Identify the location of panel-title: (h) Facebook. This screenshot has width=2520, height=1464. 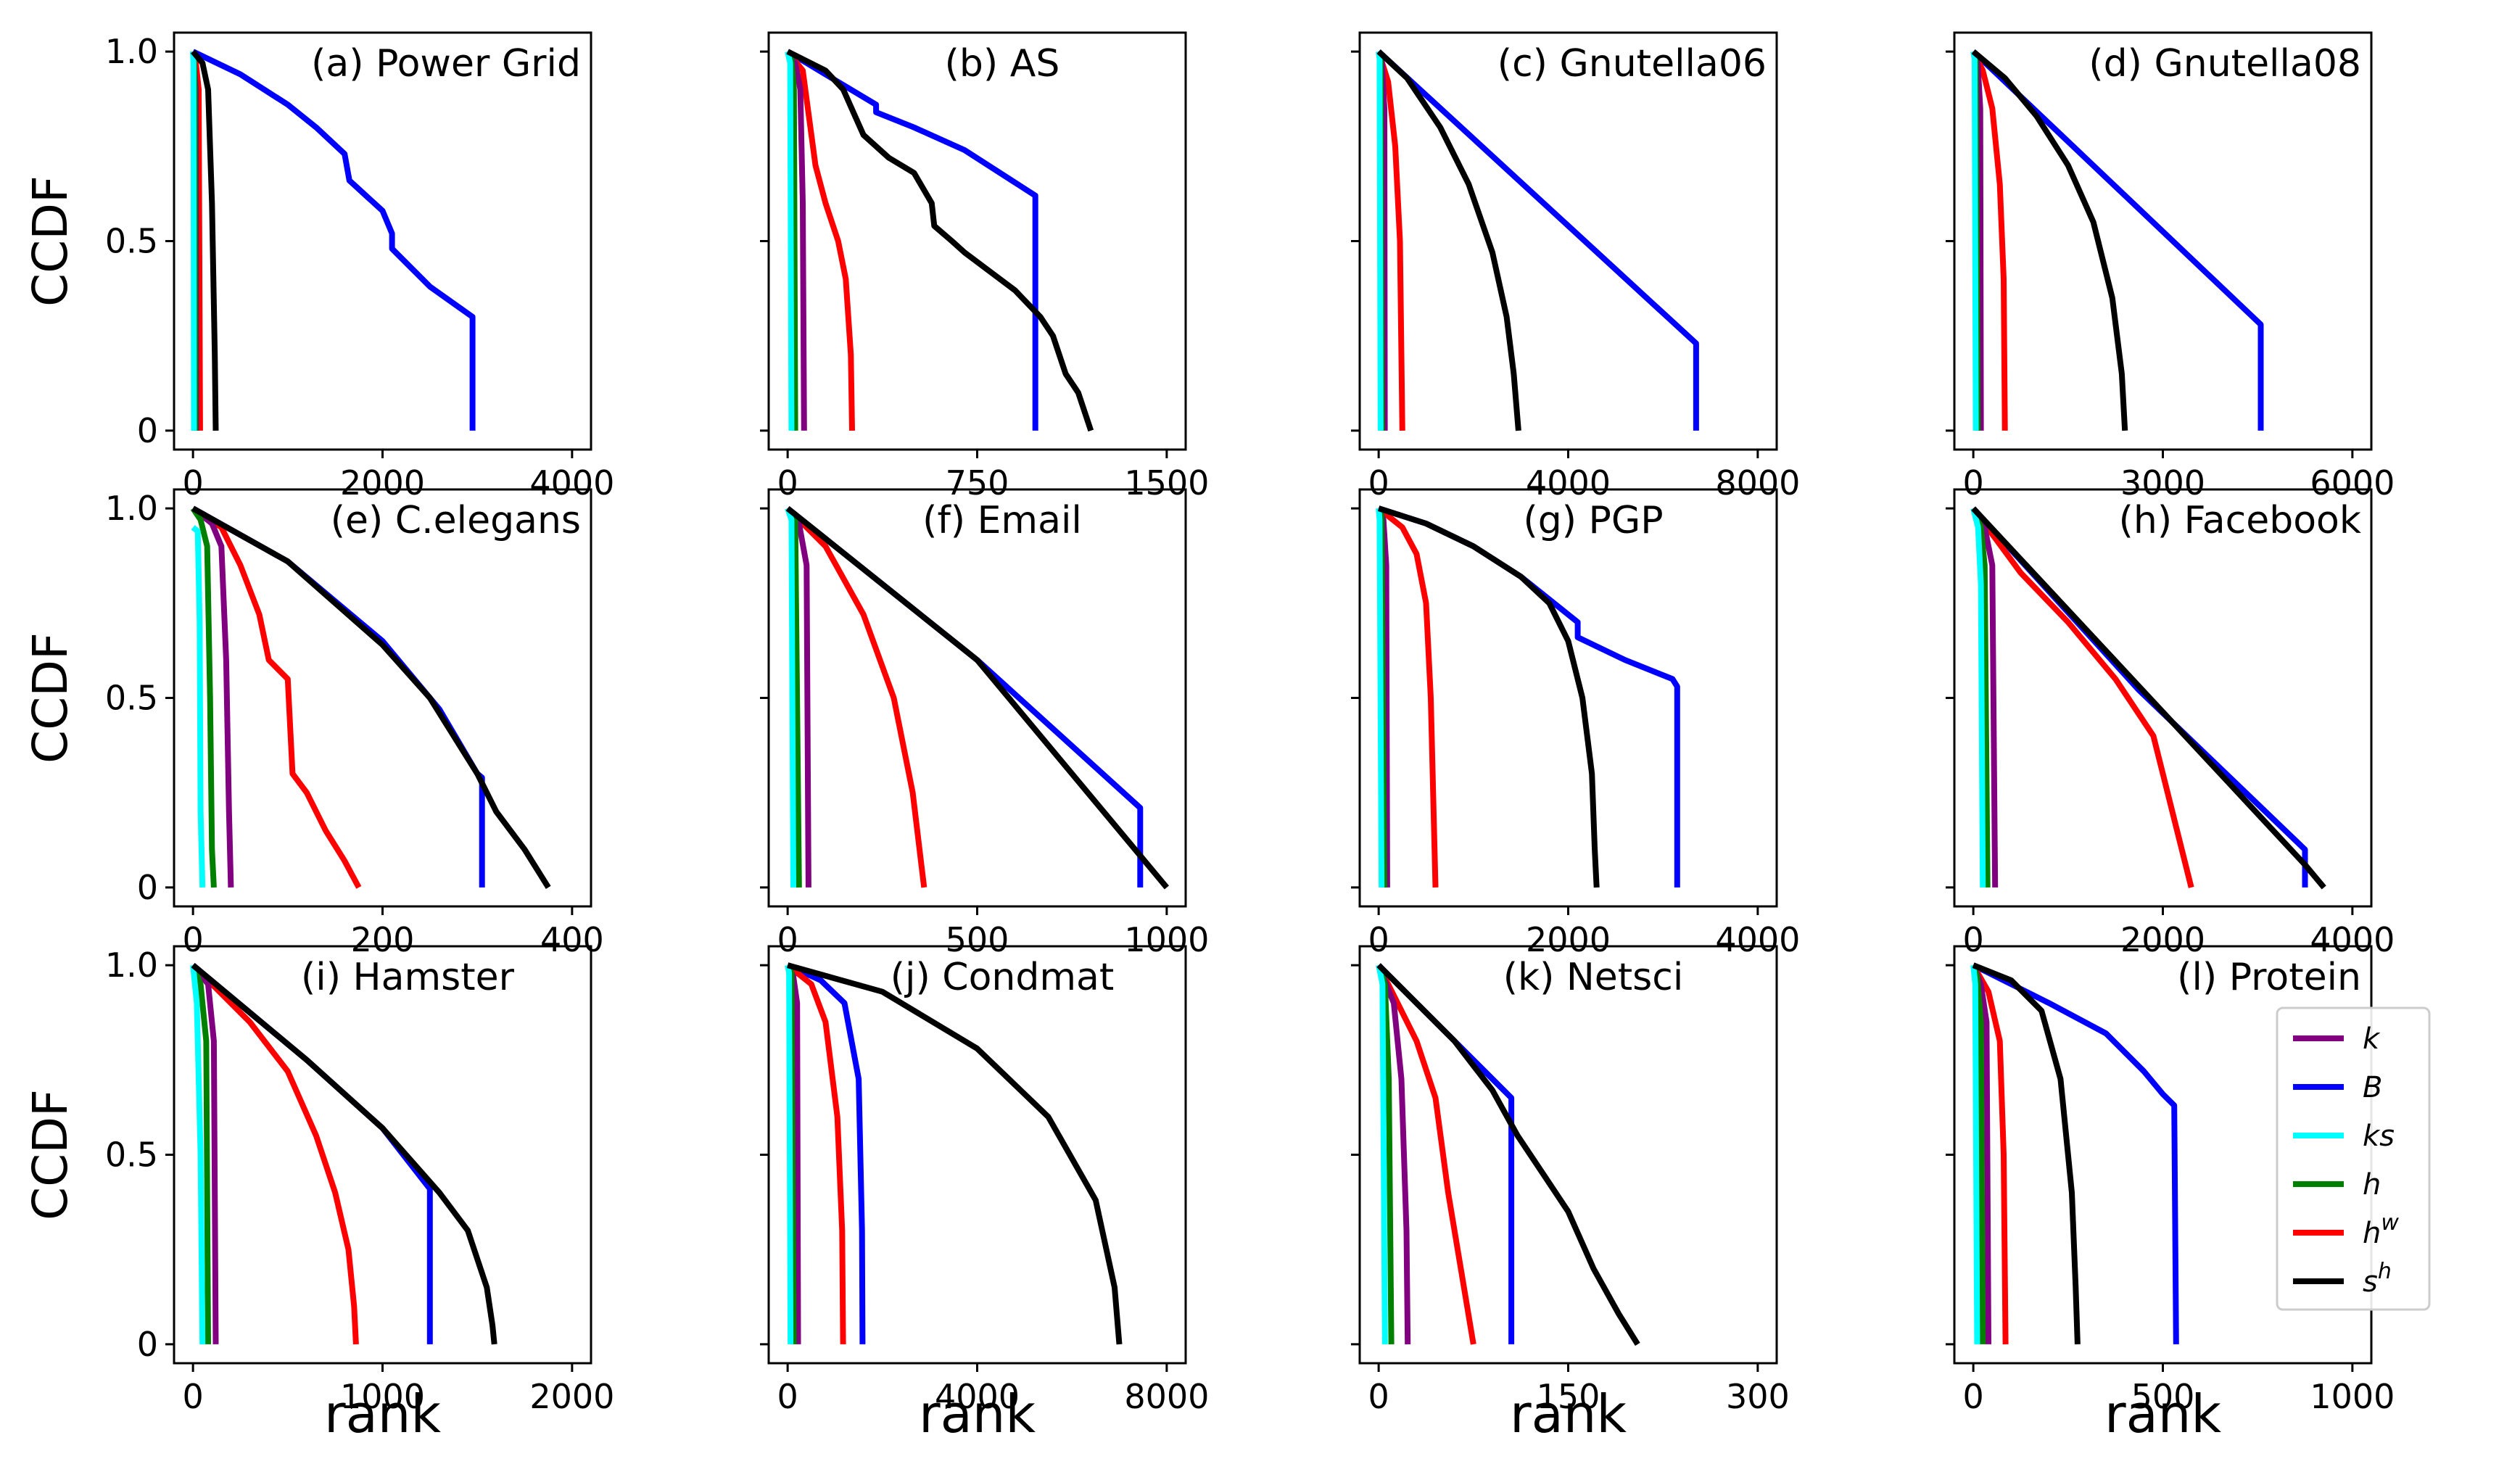
(2240, 520).